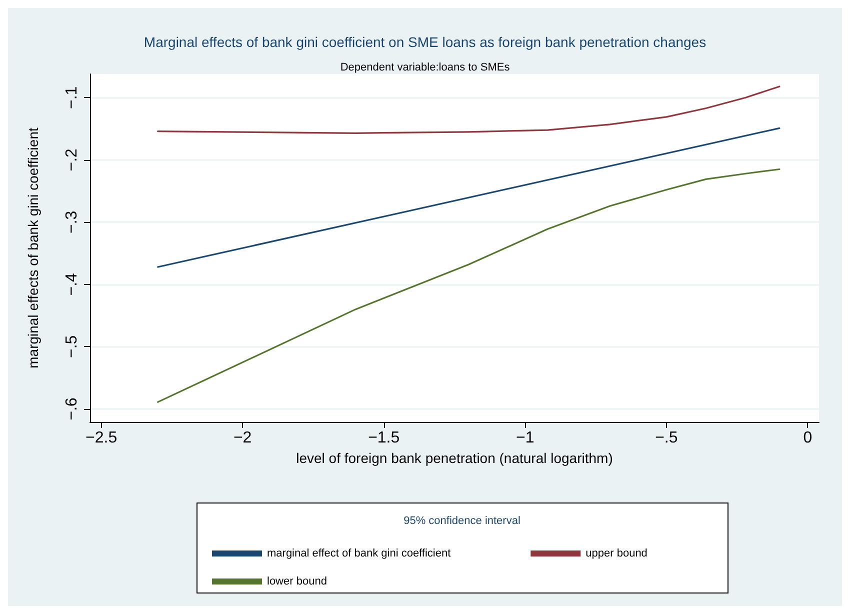 The image size is (850, 614). I want to click on x-tick-label: −1.5, so click(384, 438).